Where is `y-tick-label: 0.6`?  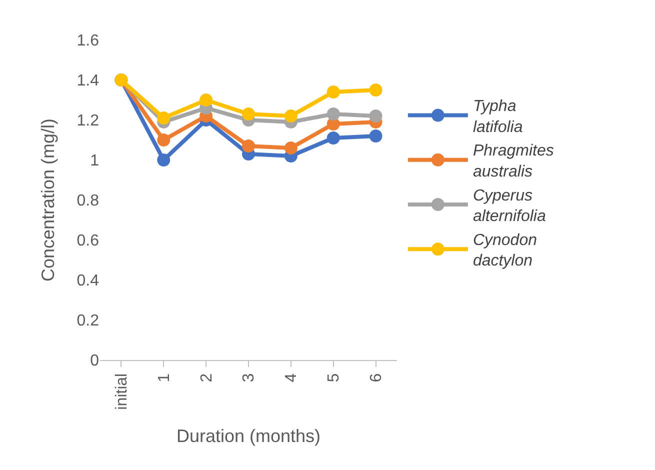
y-tick-label: 0.6 is located at coordinates (88, 241).